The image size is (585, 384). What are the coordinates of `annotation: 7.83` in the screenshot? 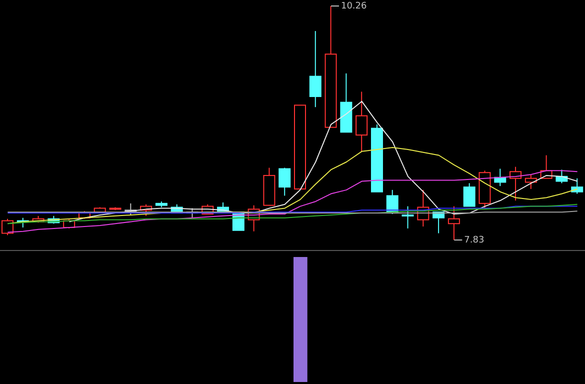 It's located at (474, 240).